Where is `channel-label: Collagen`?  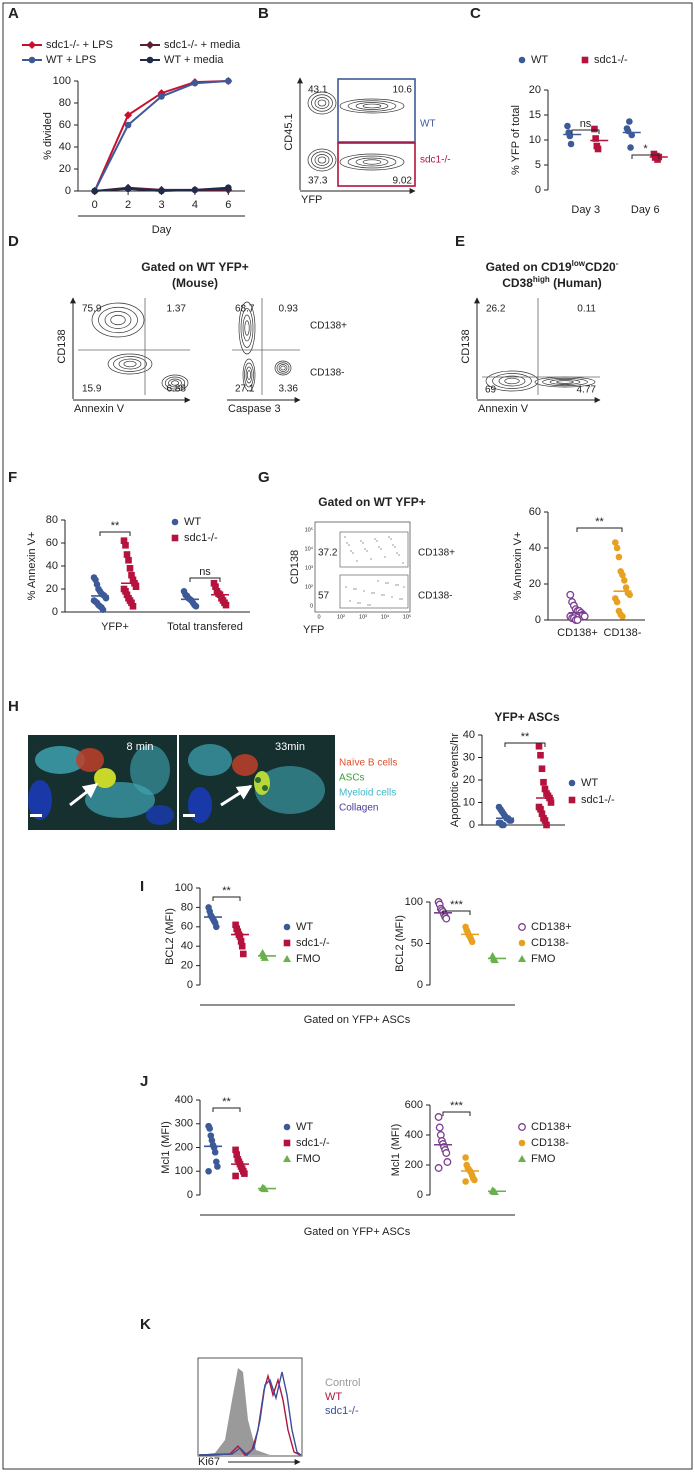
channel-label: Collagen is located at coordinates (358, 808).